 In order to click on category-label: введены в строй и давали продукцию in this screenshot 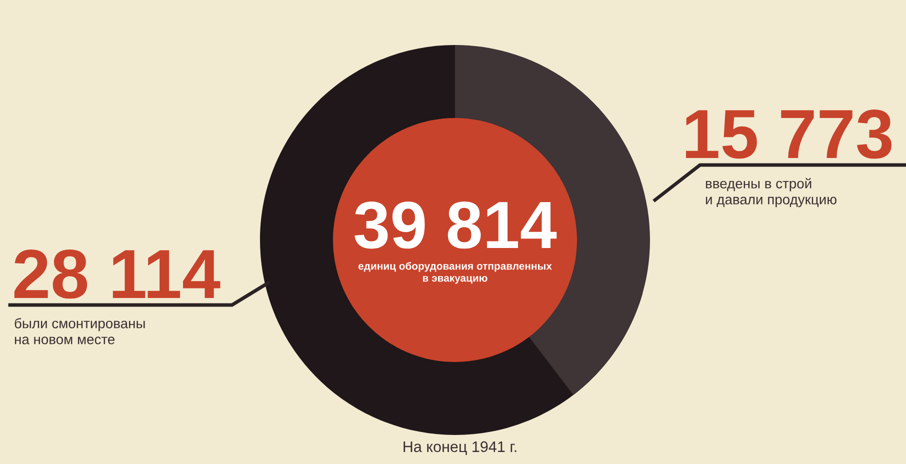, I will do `click(771, 193)`.